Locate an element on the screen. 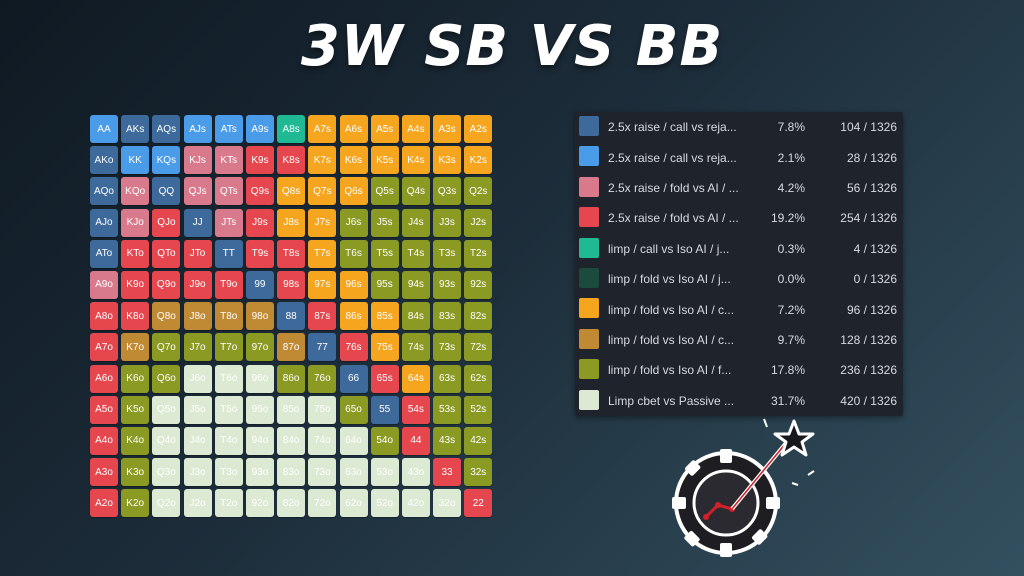 The width and height of the screenshot is (1024, 576). hand-cell: 75o is located at coordinates (322, 409).